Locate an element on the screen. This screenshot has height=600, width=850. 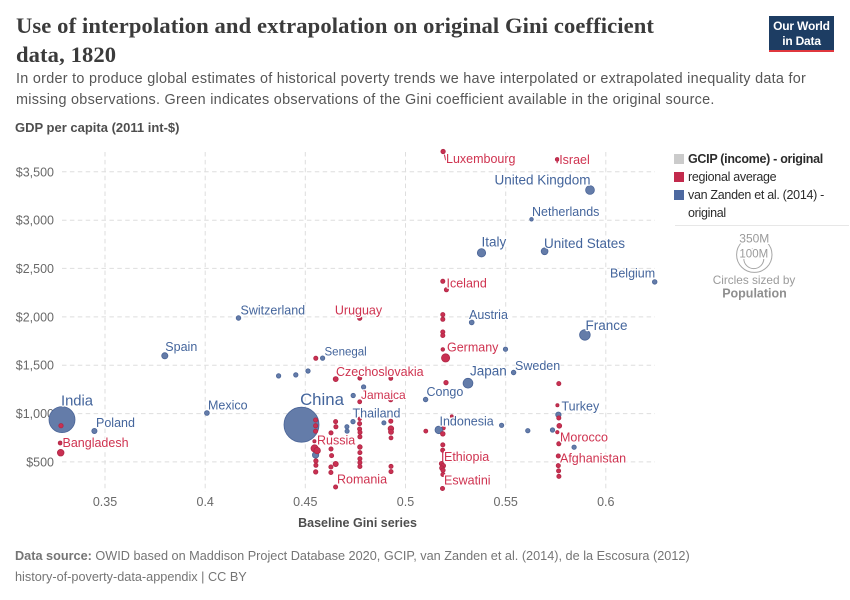
svg-text: 0.45 is located at coordinates (305, 502).